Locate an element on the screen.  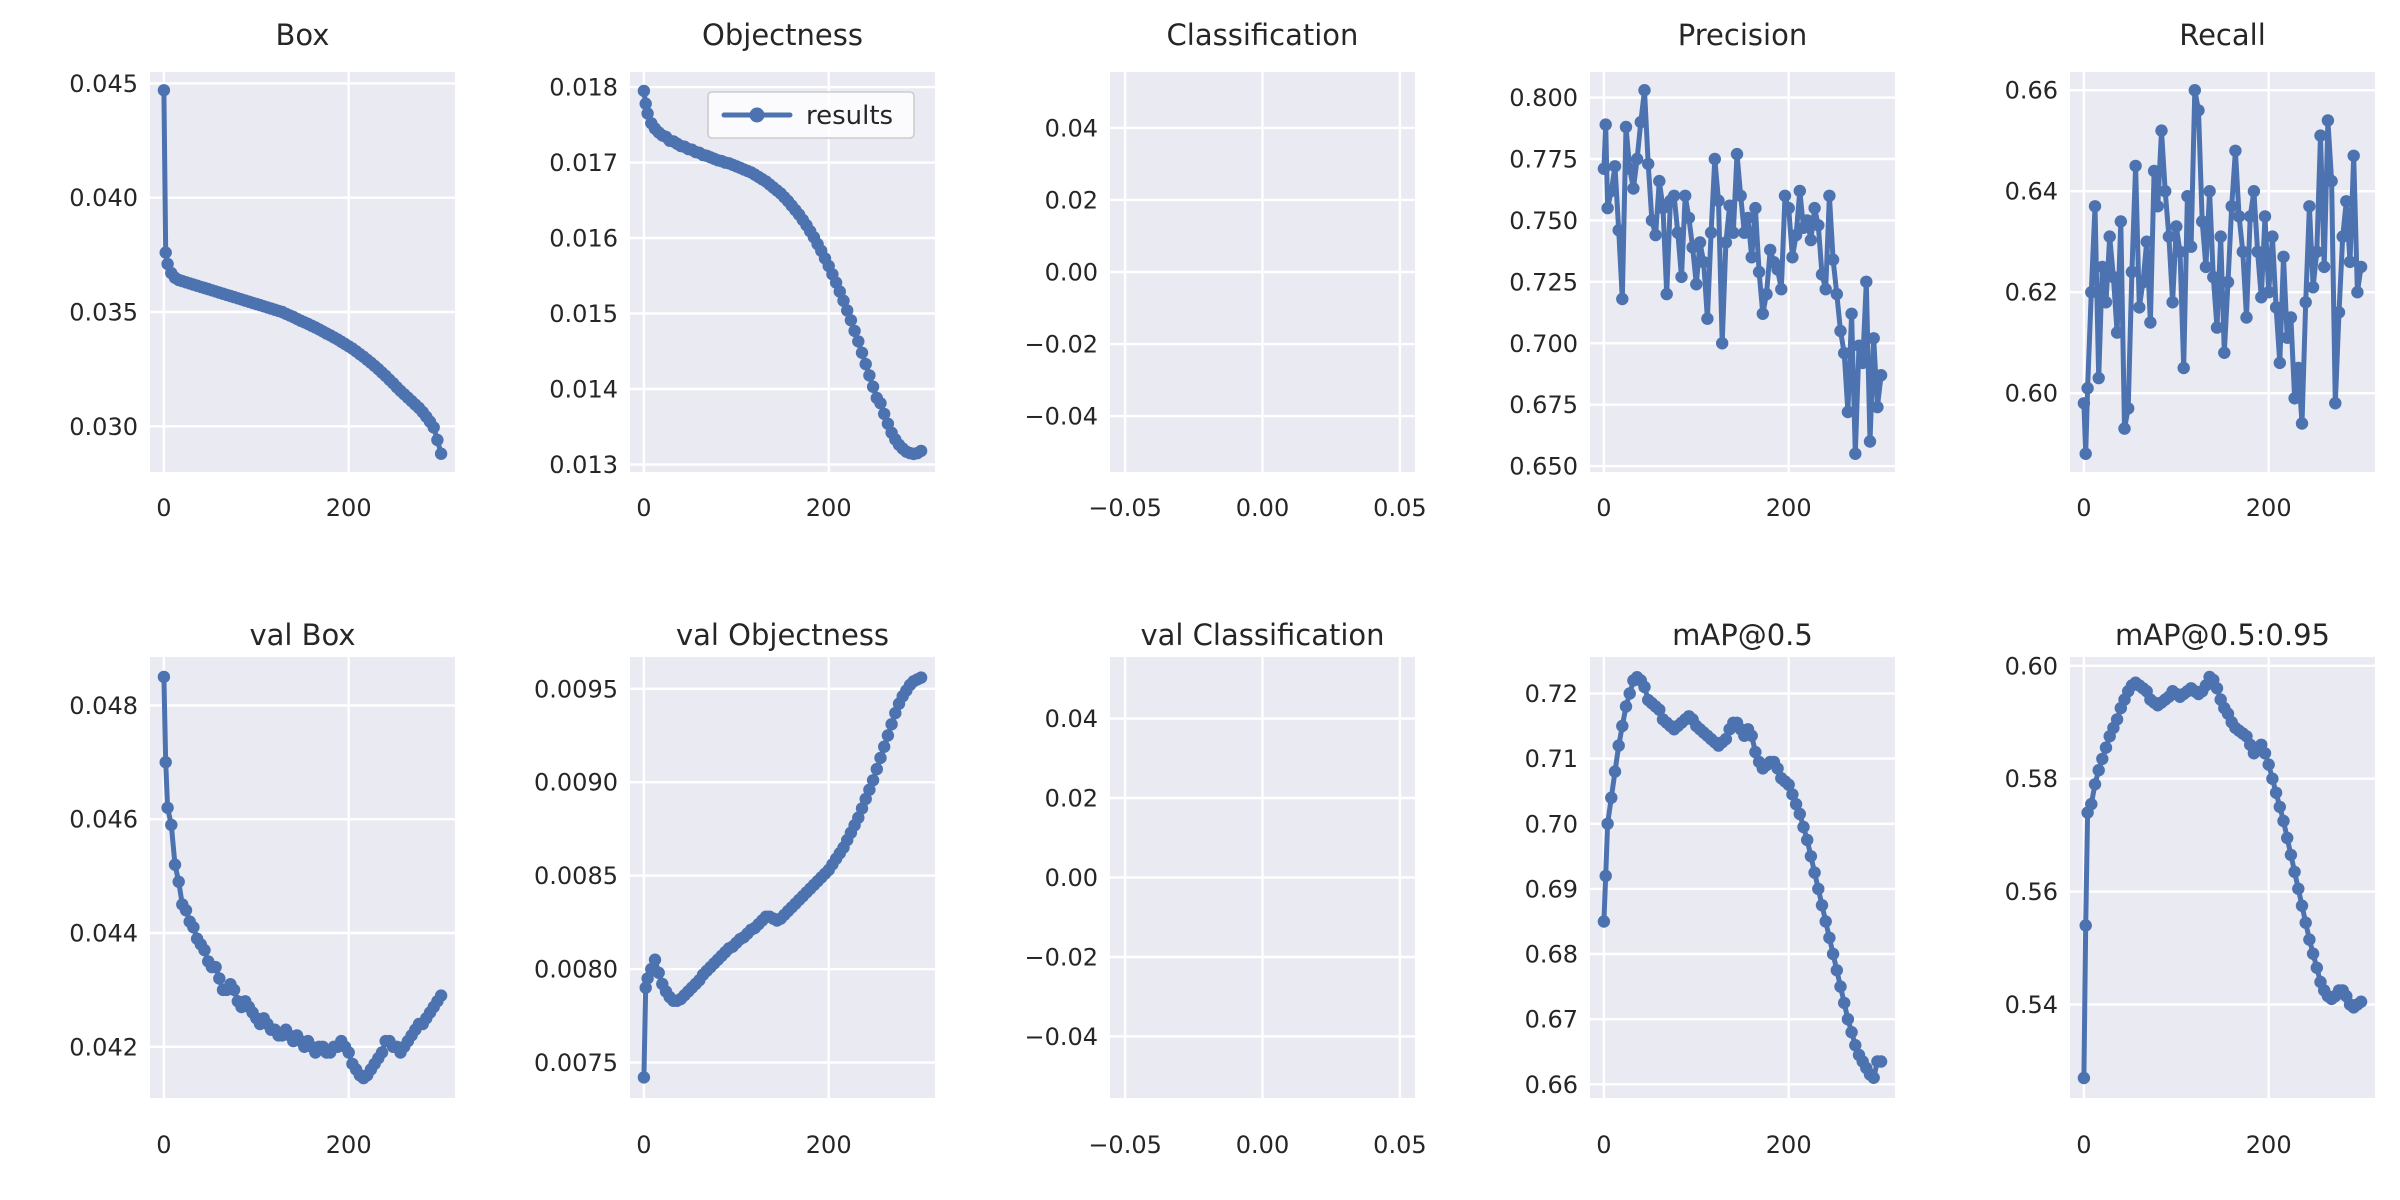
svg-text: 0.67 is located at coordinates (1551, 1020).